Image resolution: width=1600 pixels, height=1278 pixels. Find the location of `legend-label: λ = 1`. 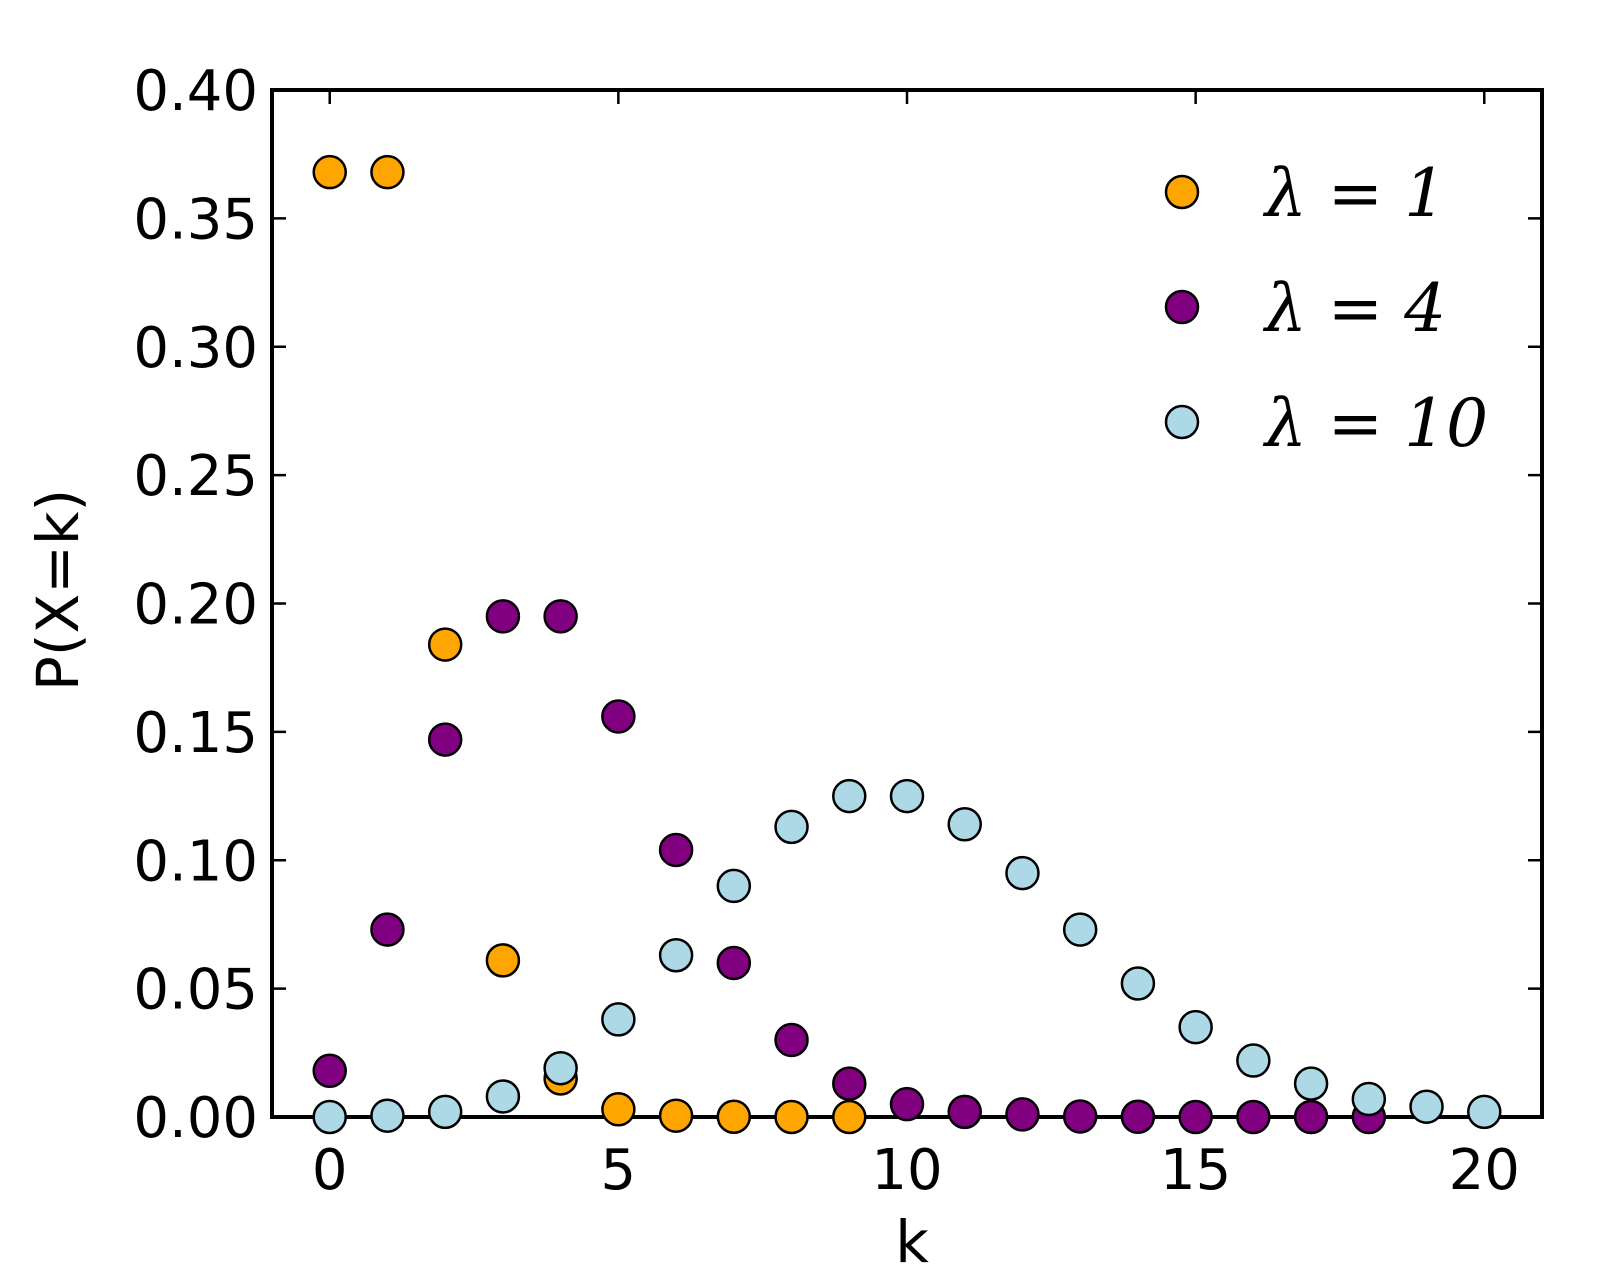

legend-label: λ = 1 is located at coordinates (1354, 193).